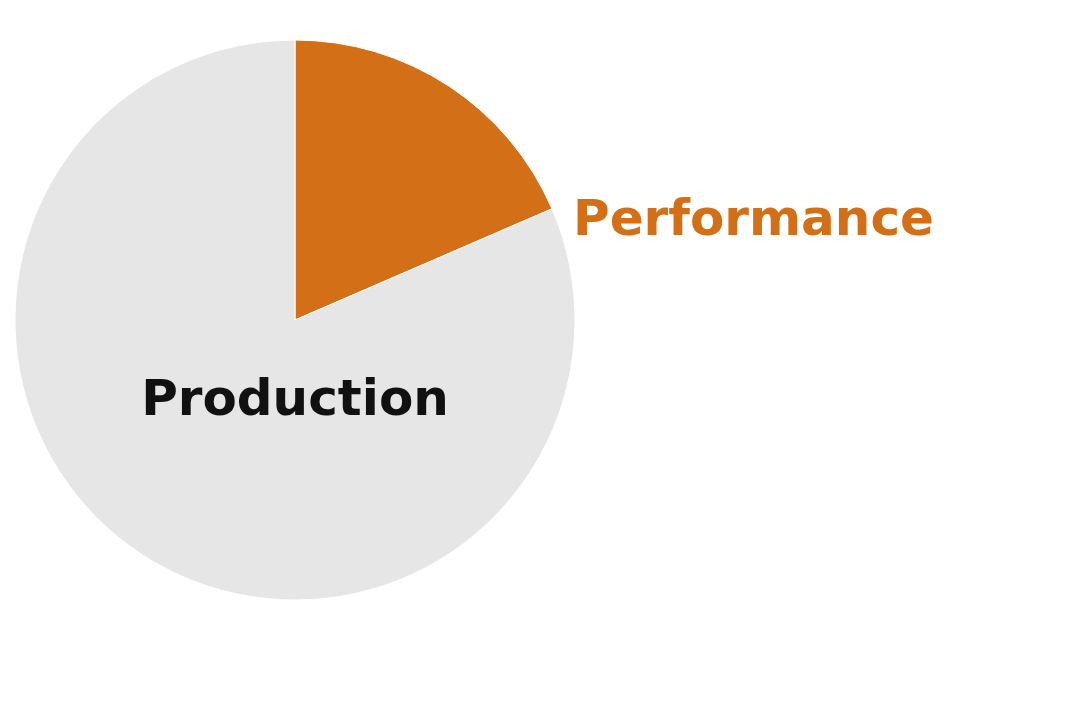  What do you see at coordinates (295, 398) in the screenshot?
I see `slice-label: Production` at bounding box center [295, 398].